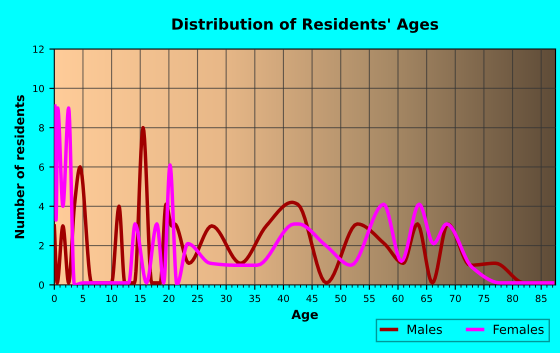  I want to click on x-tick-label: 60, so click(398, 298).